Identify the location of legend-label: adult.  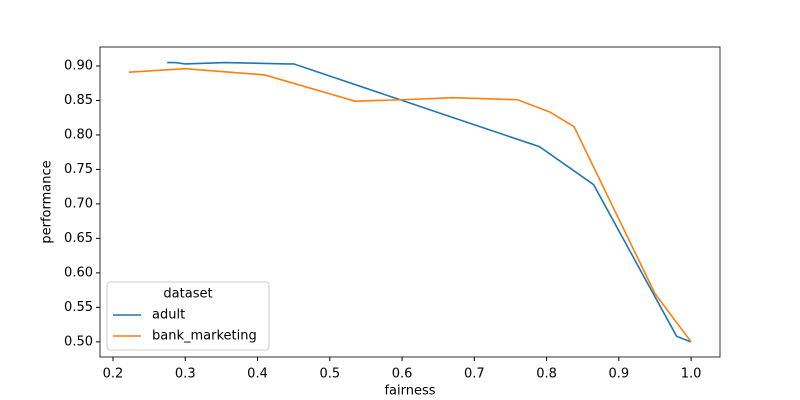
(168, 315).